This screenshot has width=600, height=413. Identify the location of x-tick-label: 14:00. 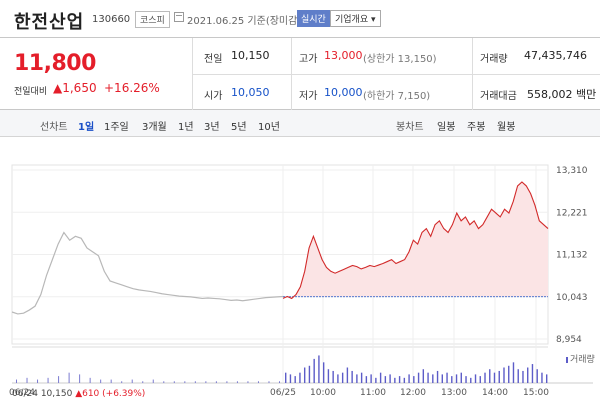
(495, 393).